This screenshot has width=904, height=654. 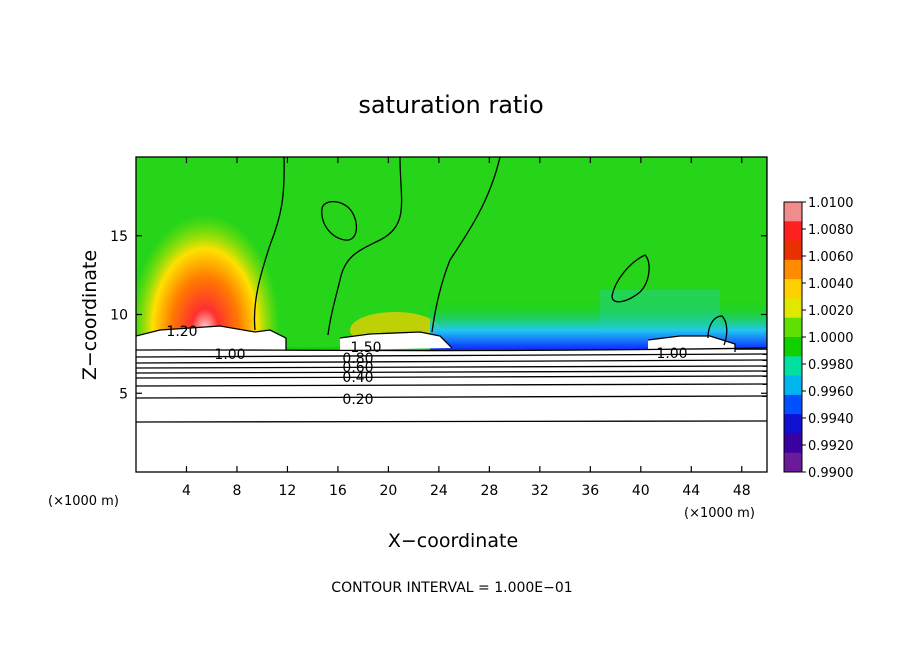 What do you see at coordinates (831, 338) in the screenshot?
I see `colorbar-tick-label: 1.0000` at bounding box center [831, 338].